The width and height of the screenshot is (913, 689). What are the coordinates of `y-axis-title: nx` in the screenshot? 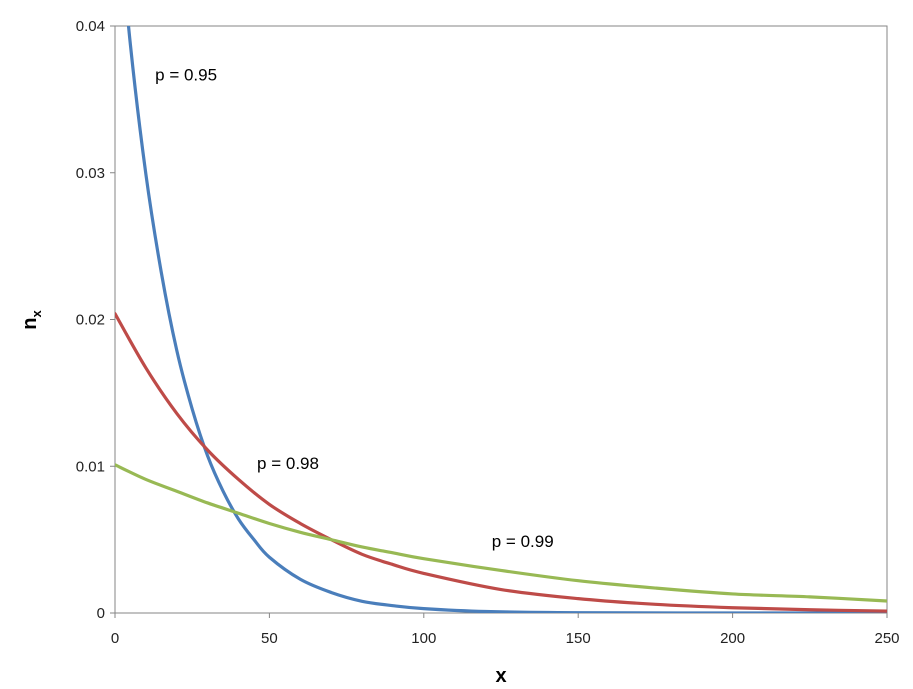 It's located at (31, 320).